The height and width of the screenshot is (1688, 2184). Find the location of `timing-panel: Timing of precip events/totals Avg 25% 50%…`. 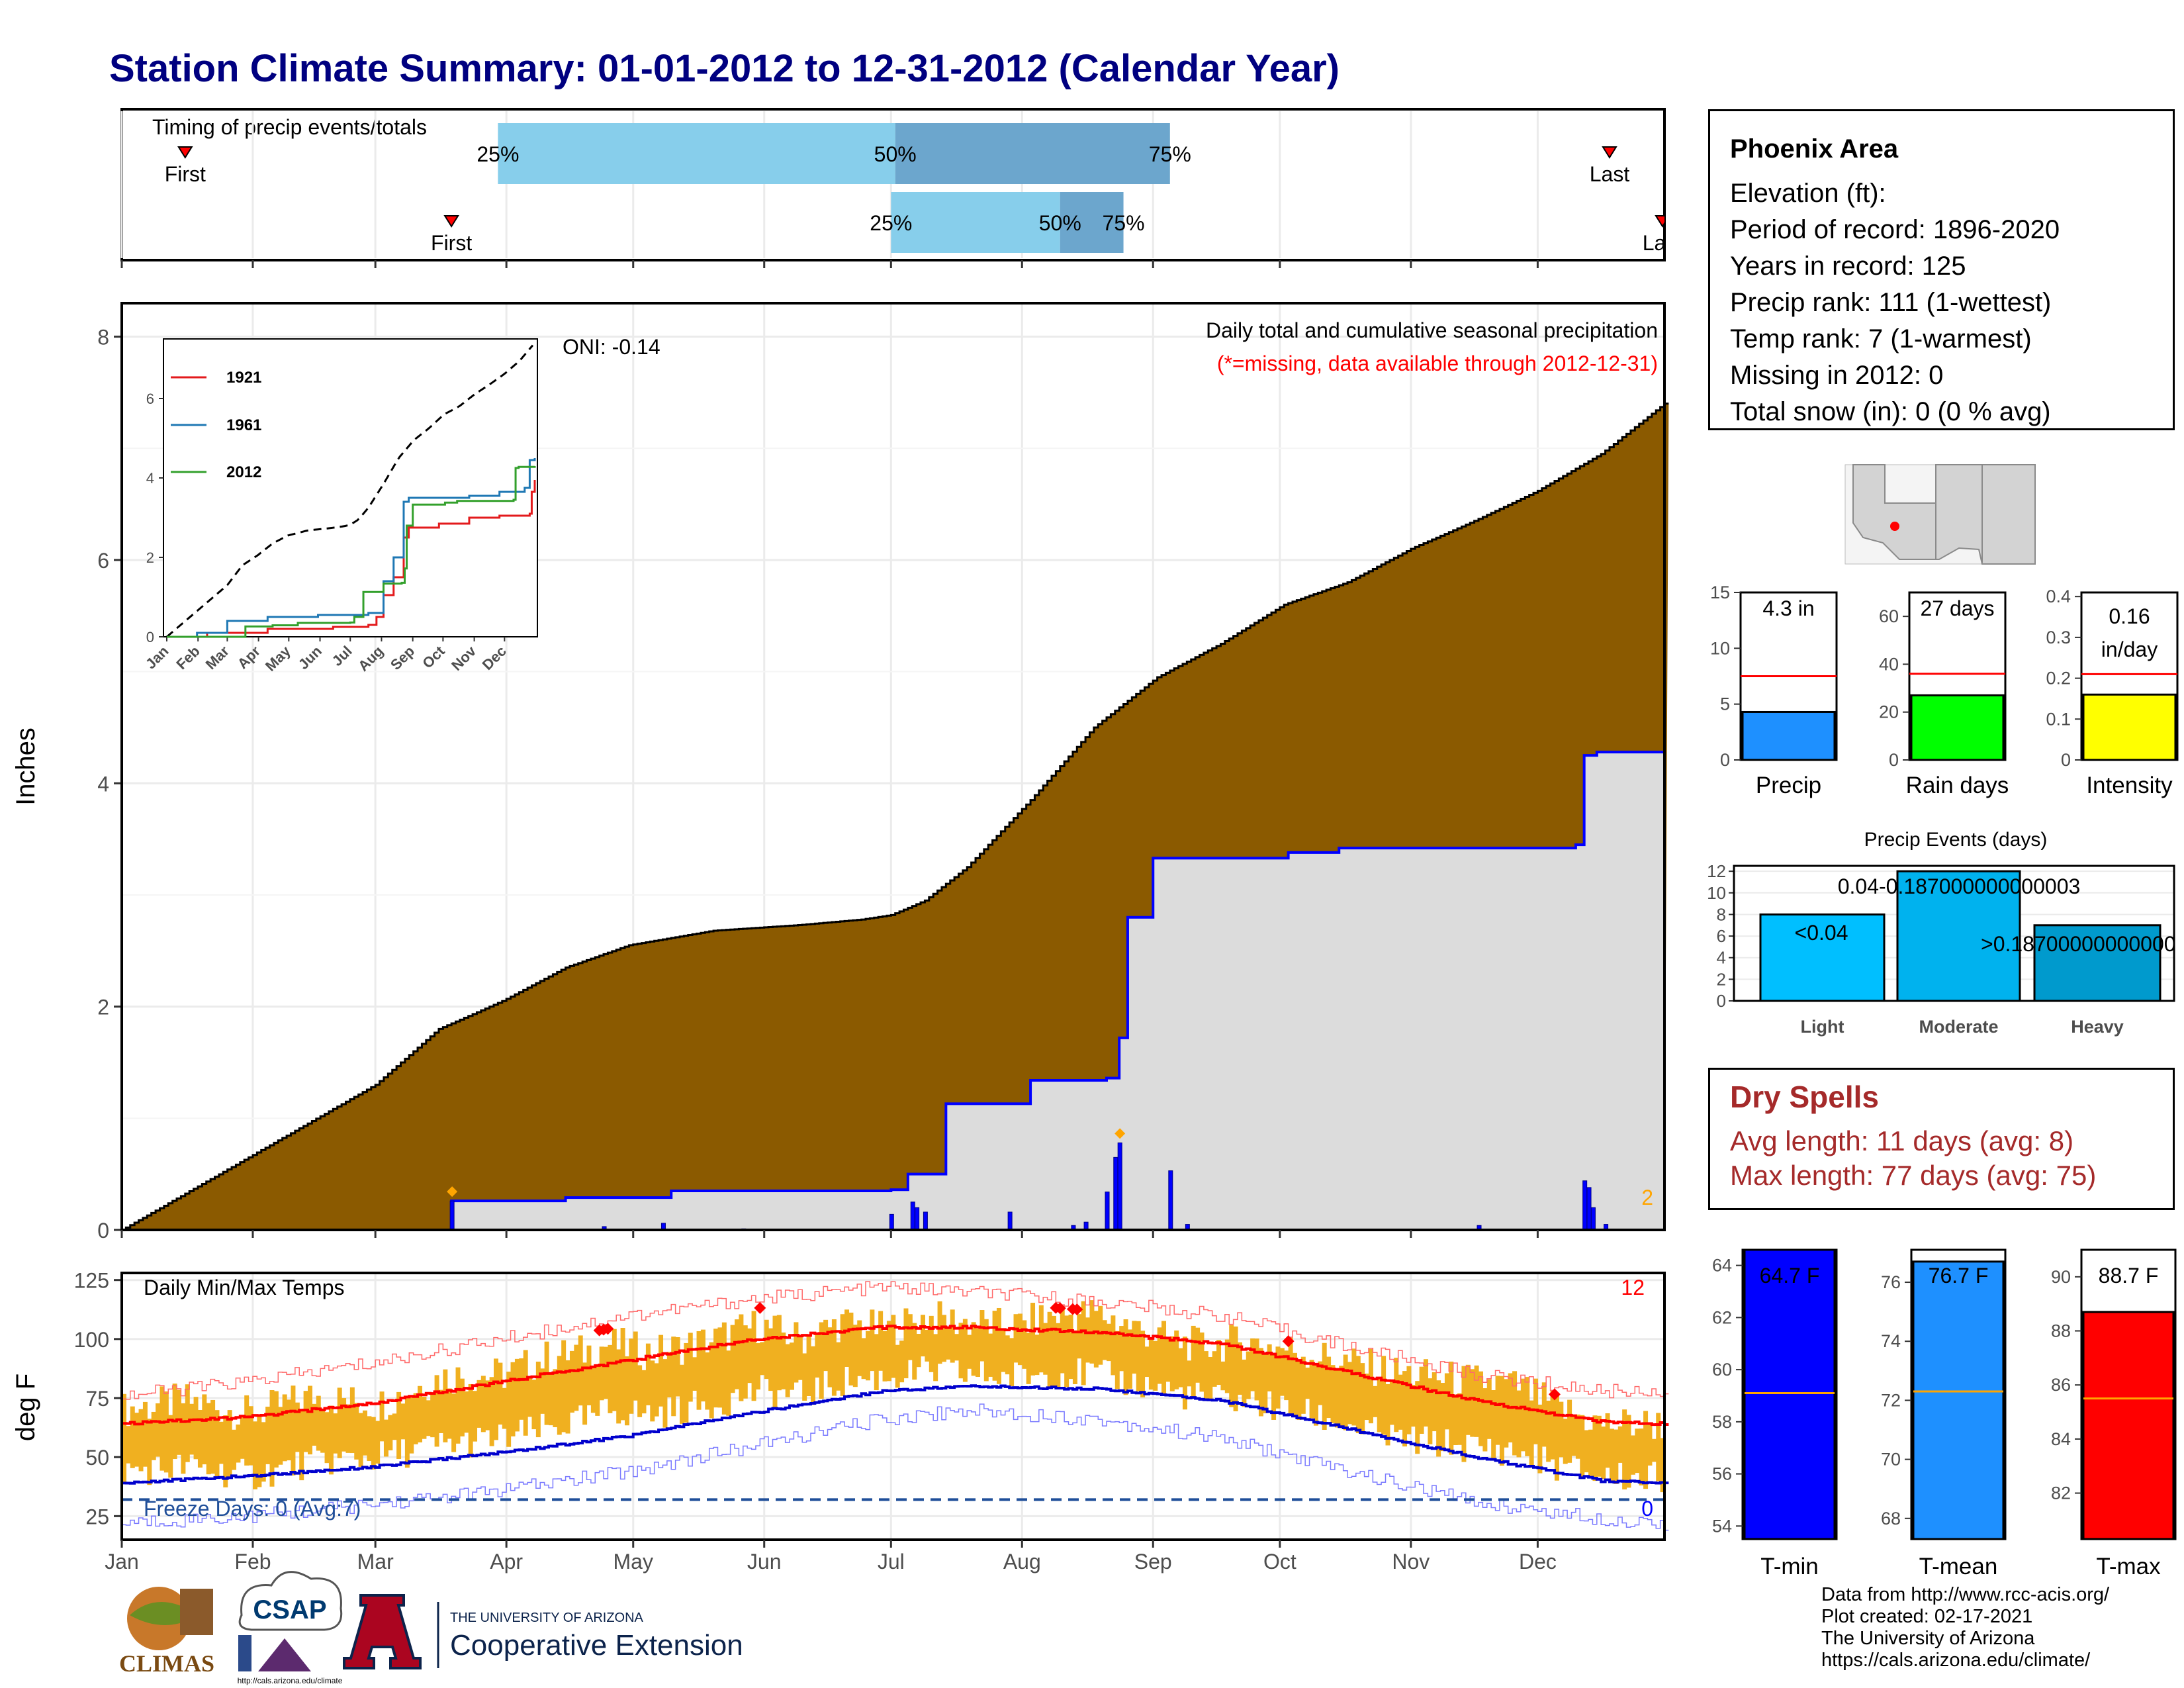

timing-panel: Timing of precip events/totals Avg 25% 50%… is located at coordinates (893, 188).